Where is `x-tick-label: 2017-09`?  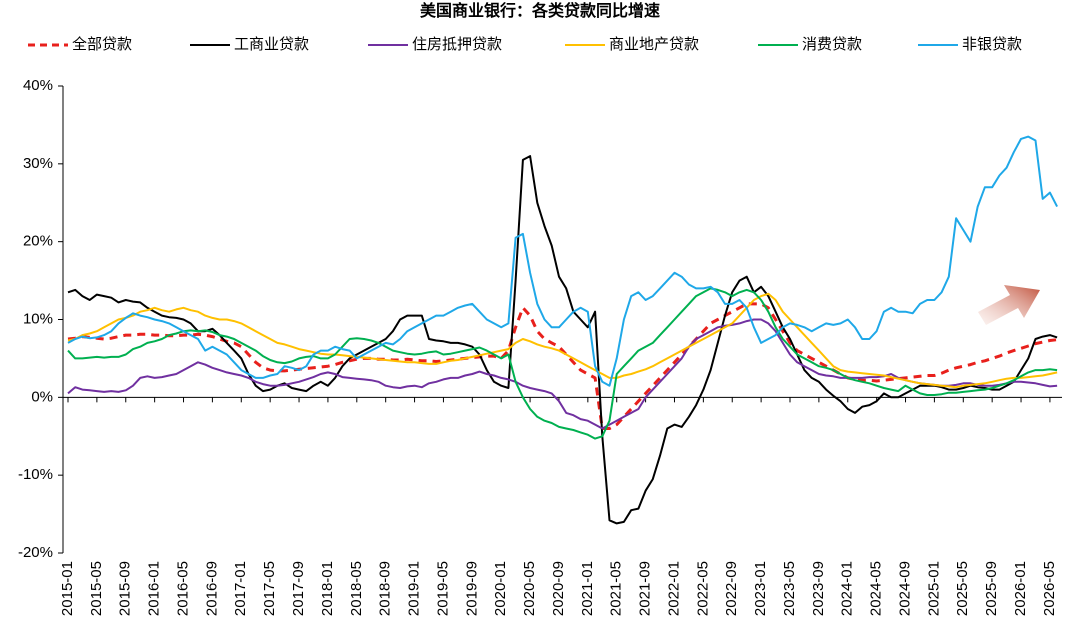
x-tick-label: 2017-09 is located at coordinates (298, 588).